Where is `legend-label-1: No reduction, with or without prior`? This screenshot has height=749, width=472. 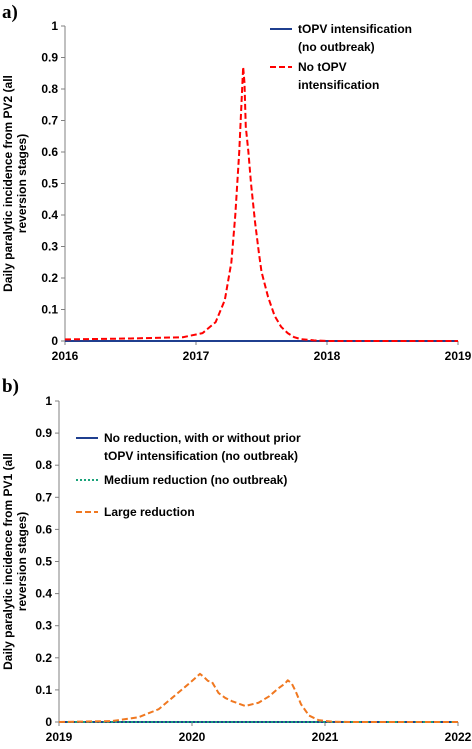 legend-label-1: No reduction, with or without prior is located at coordinates (202, 438).